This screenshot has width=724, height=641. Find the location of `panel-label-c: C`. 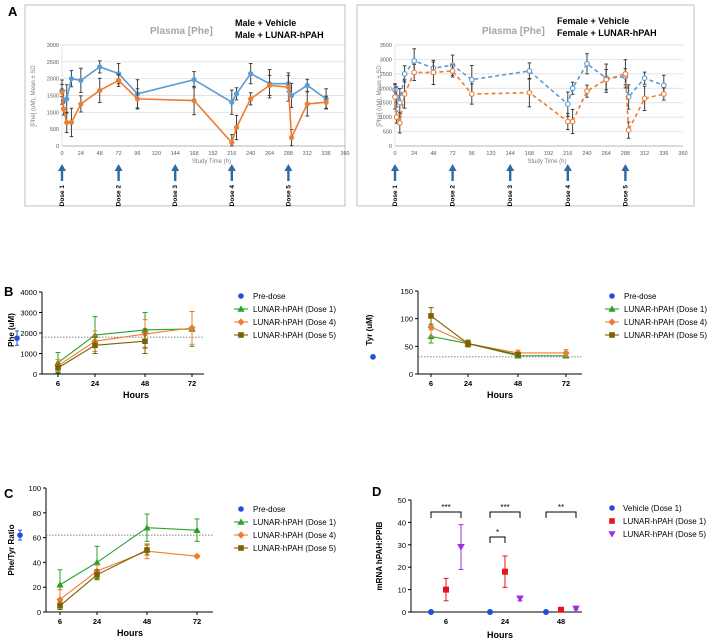

panel-label-c: C is located at coordinates (9, 493).